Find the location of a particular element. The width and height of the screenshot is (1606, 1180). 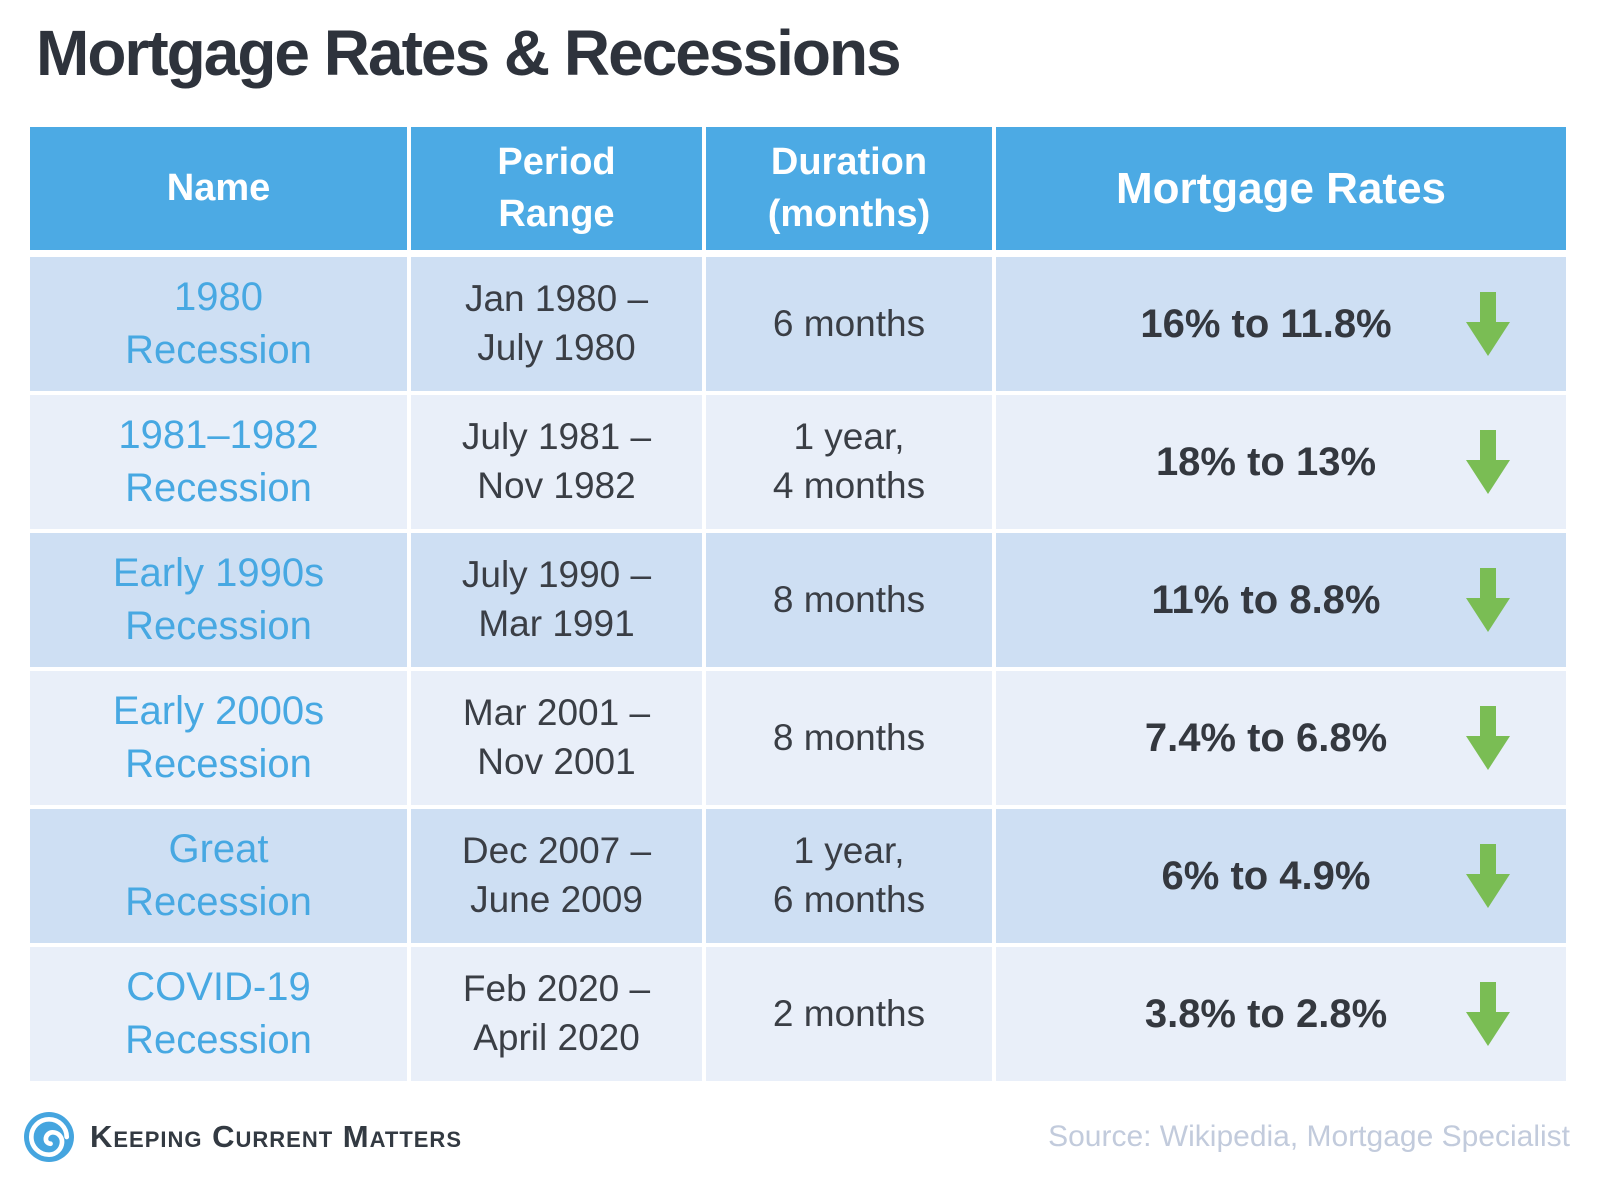

duration-cell: 2 months is located at coordinates (849, 1014).